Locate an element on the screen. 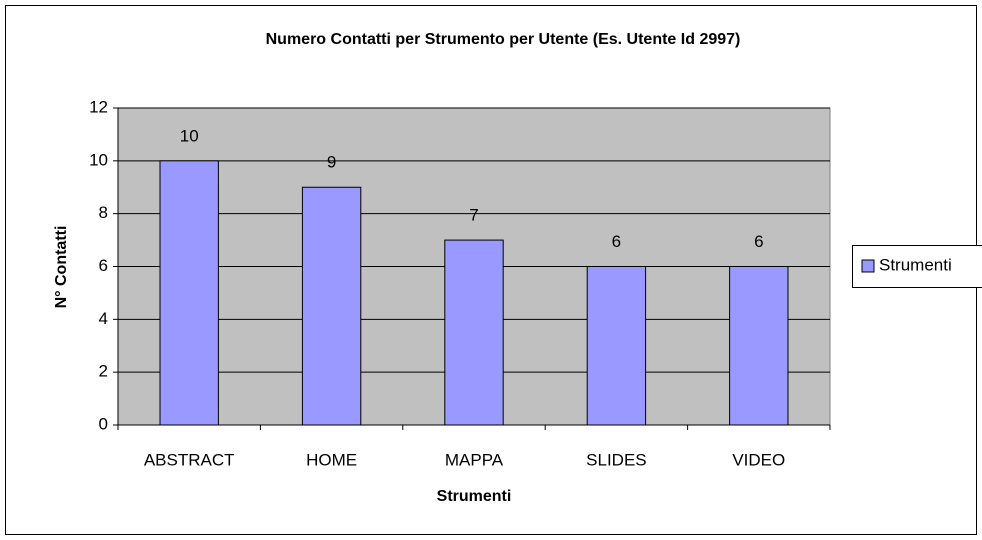 The image size is (982, 540). data-label: 10 is located at coordinates (189, 135).